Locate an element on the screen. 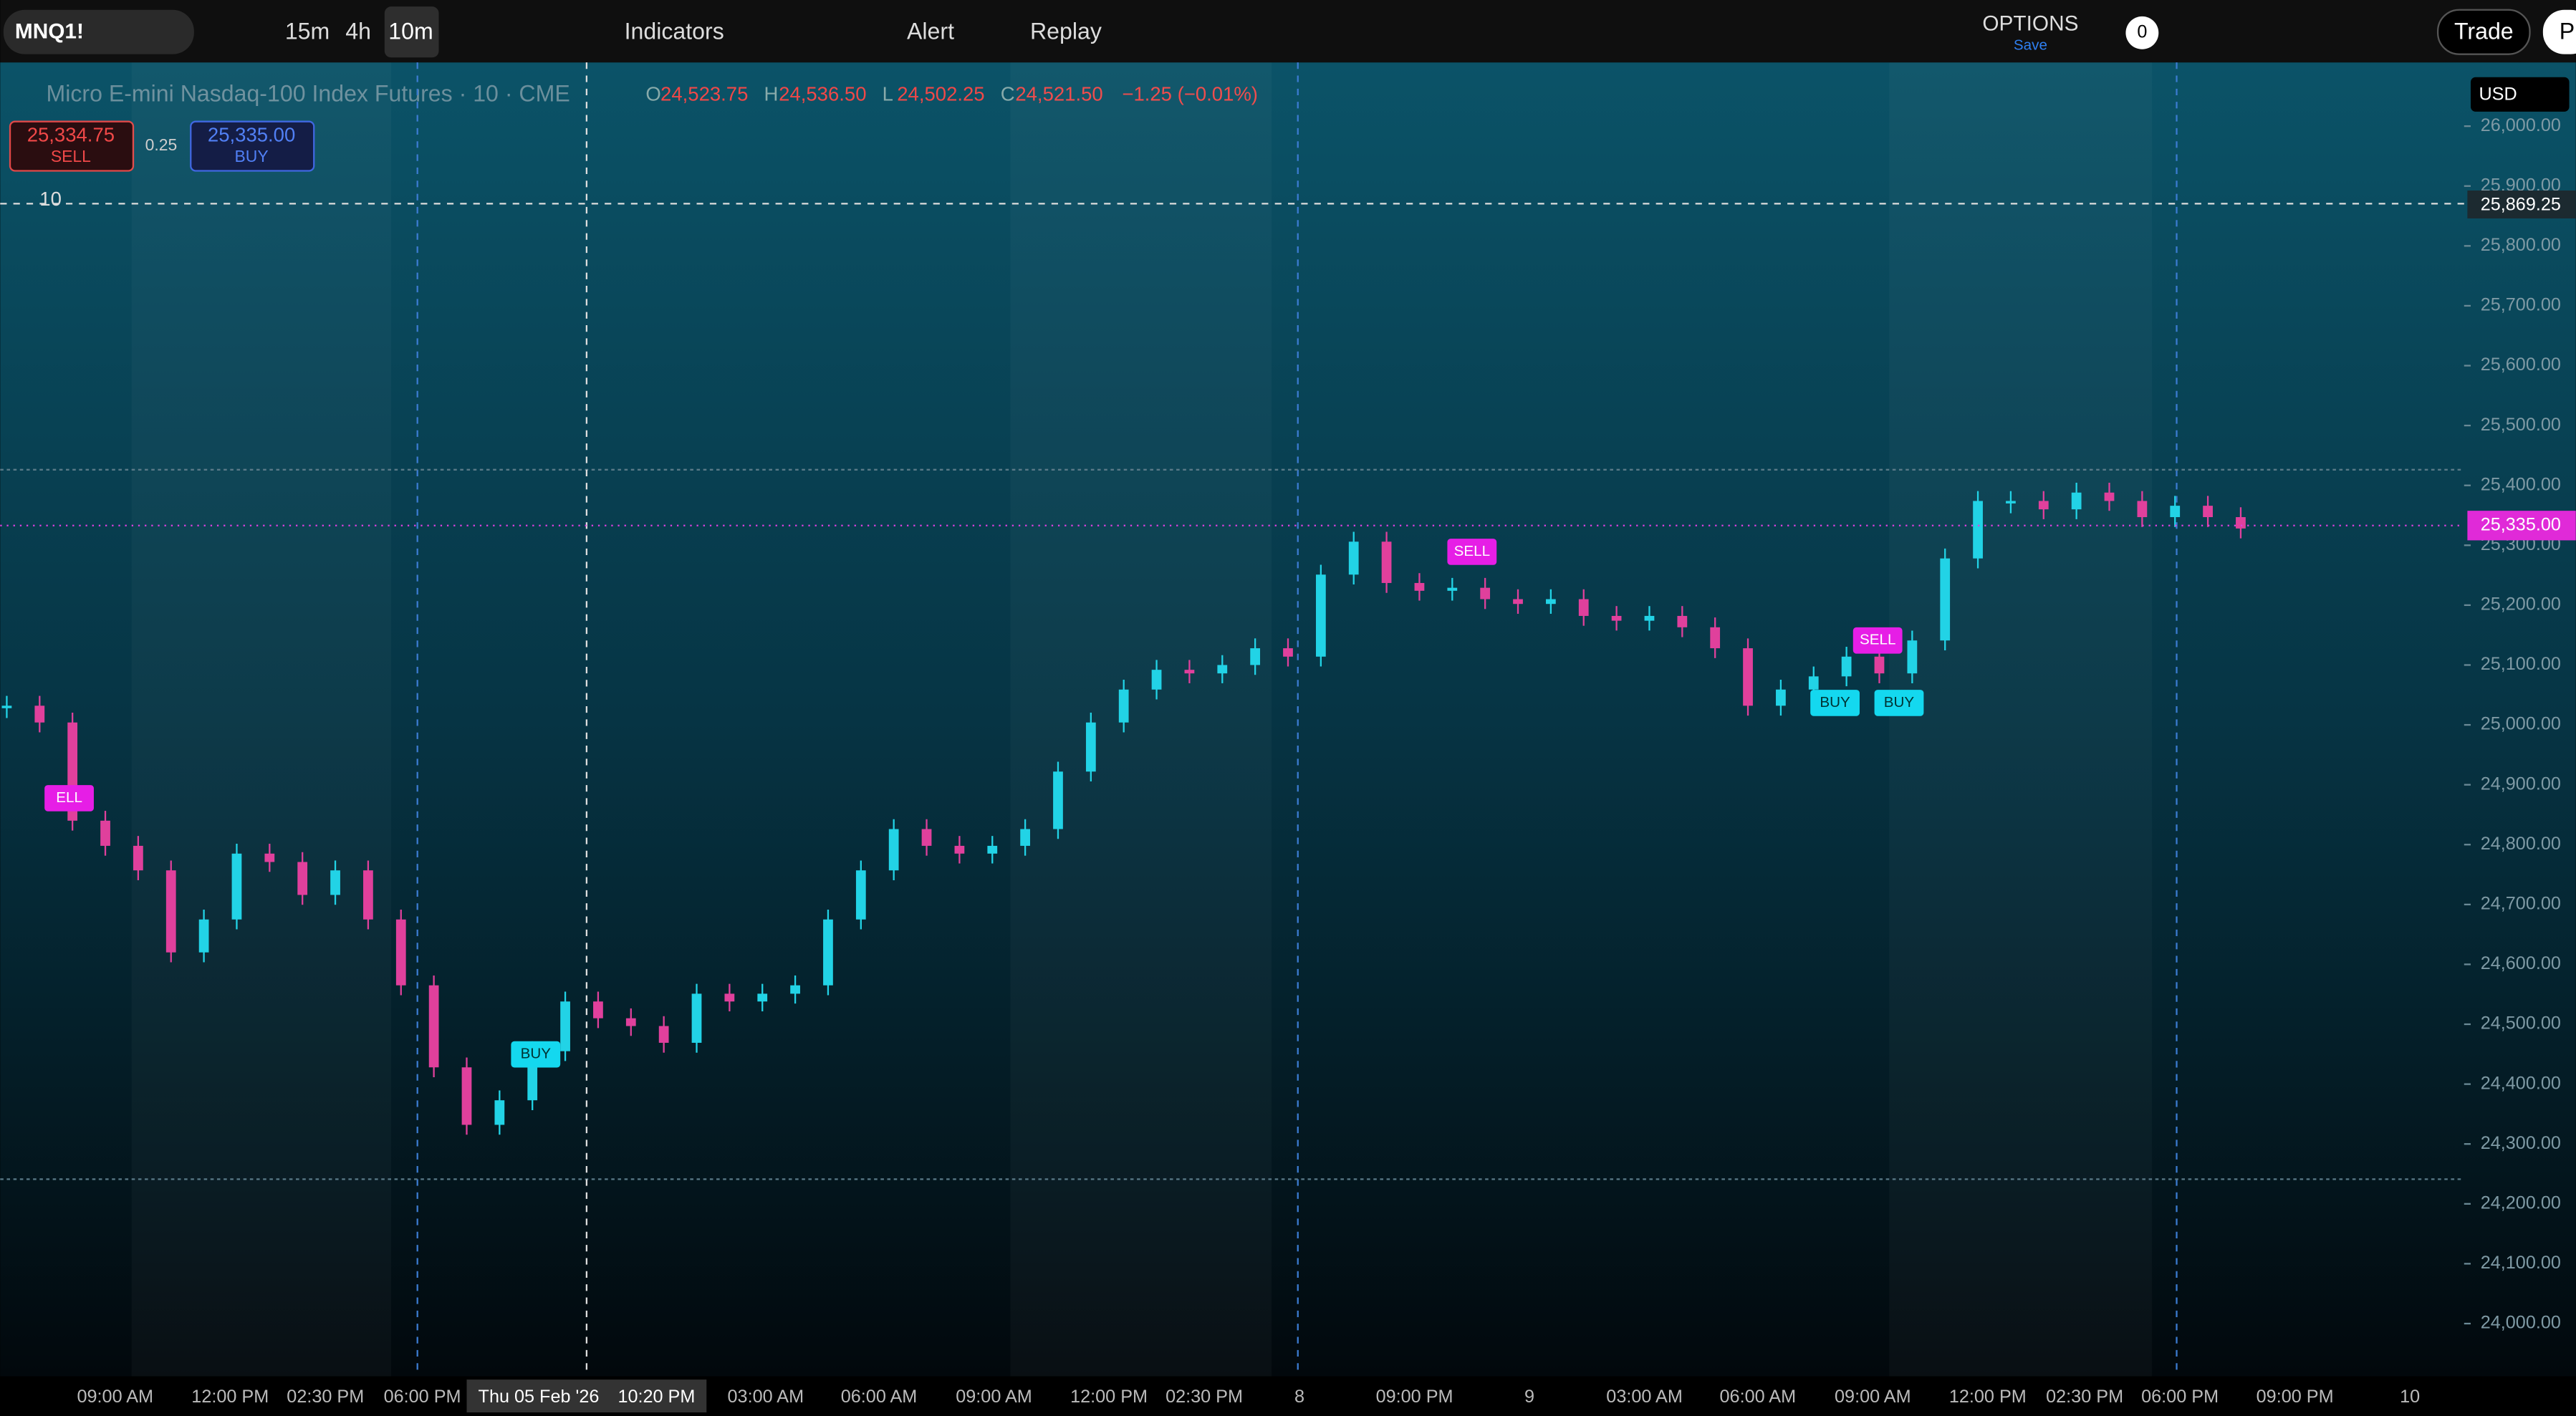  ohlc-value: 24,523.75 is located at coordinates (704, 93).